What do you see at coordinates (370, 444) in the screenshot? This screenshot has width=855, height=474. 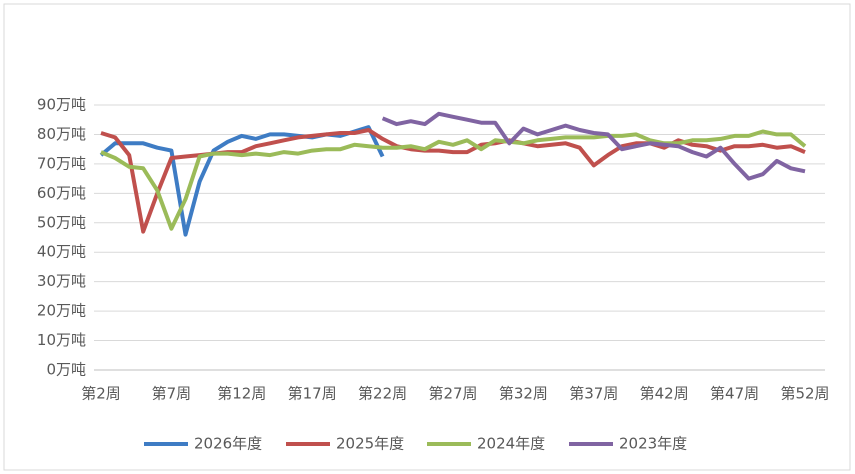 I see `legend-label: 2025年度` at bounding box center [370, 444].